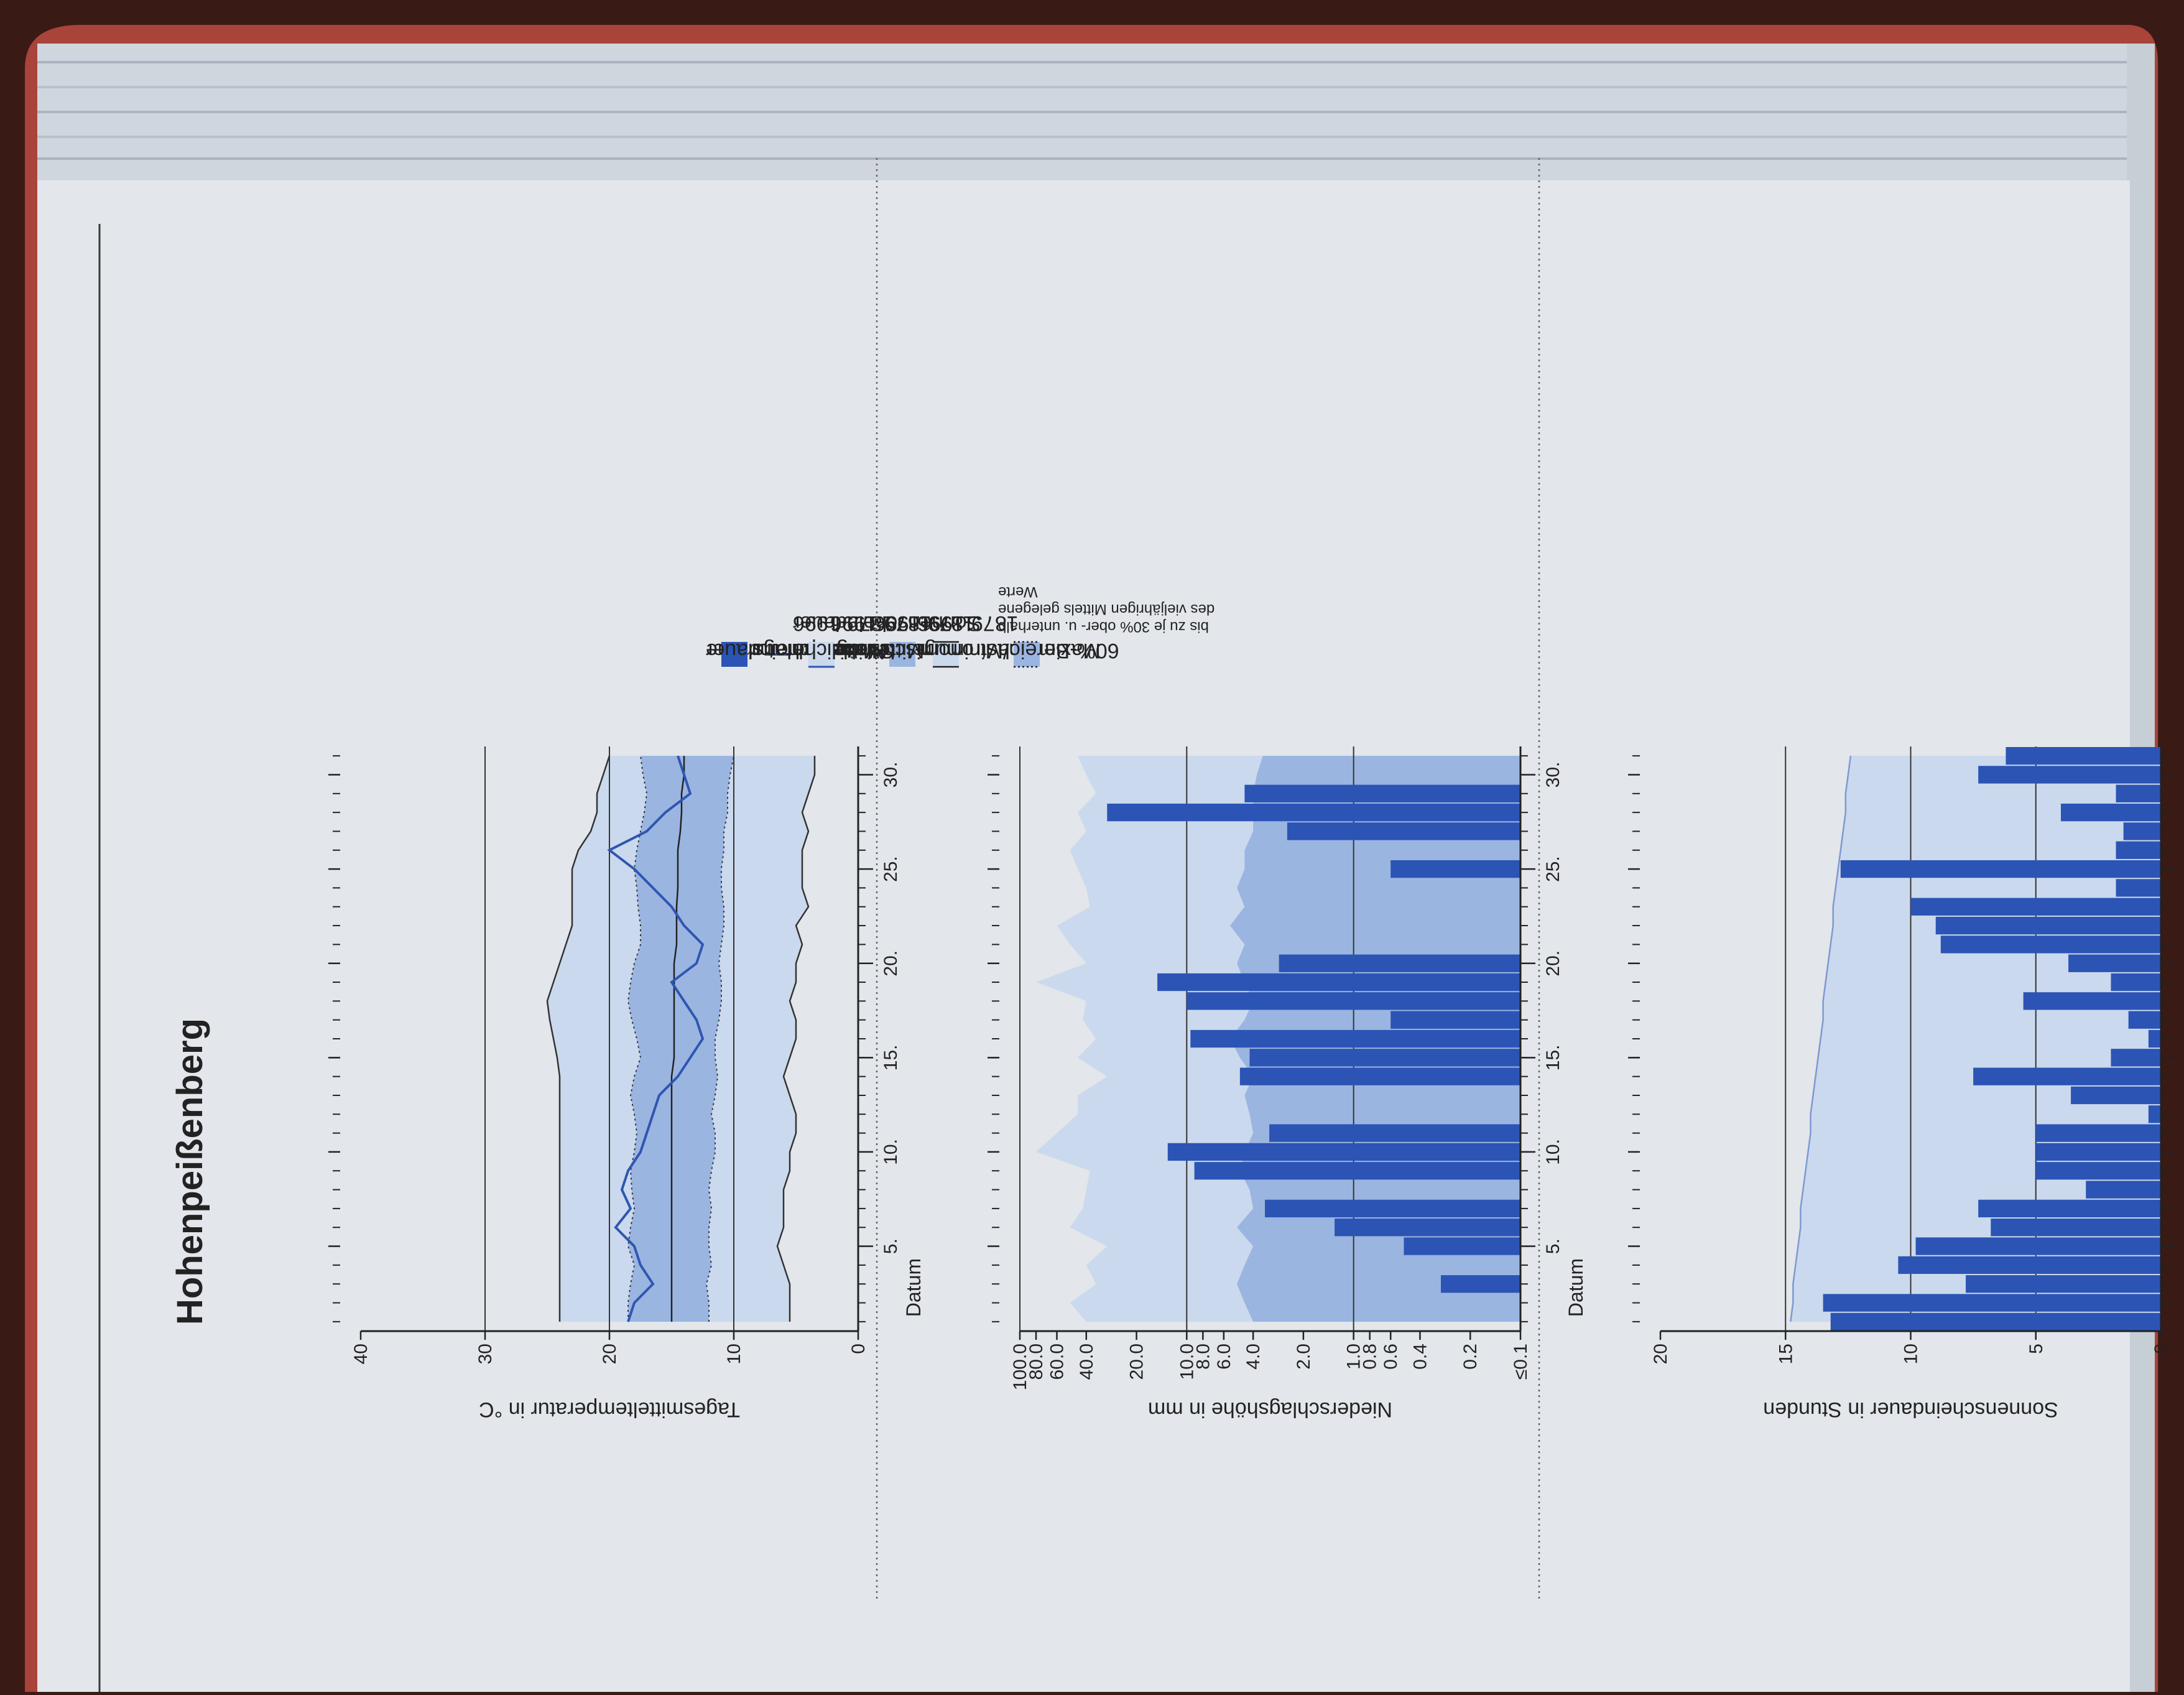  What do you see at coordinates (1082, 110) in the screenshot?
I see `page-stack-lines` at bounding box center [1082, 110].